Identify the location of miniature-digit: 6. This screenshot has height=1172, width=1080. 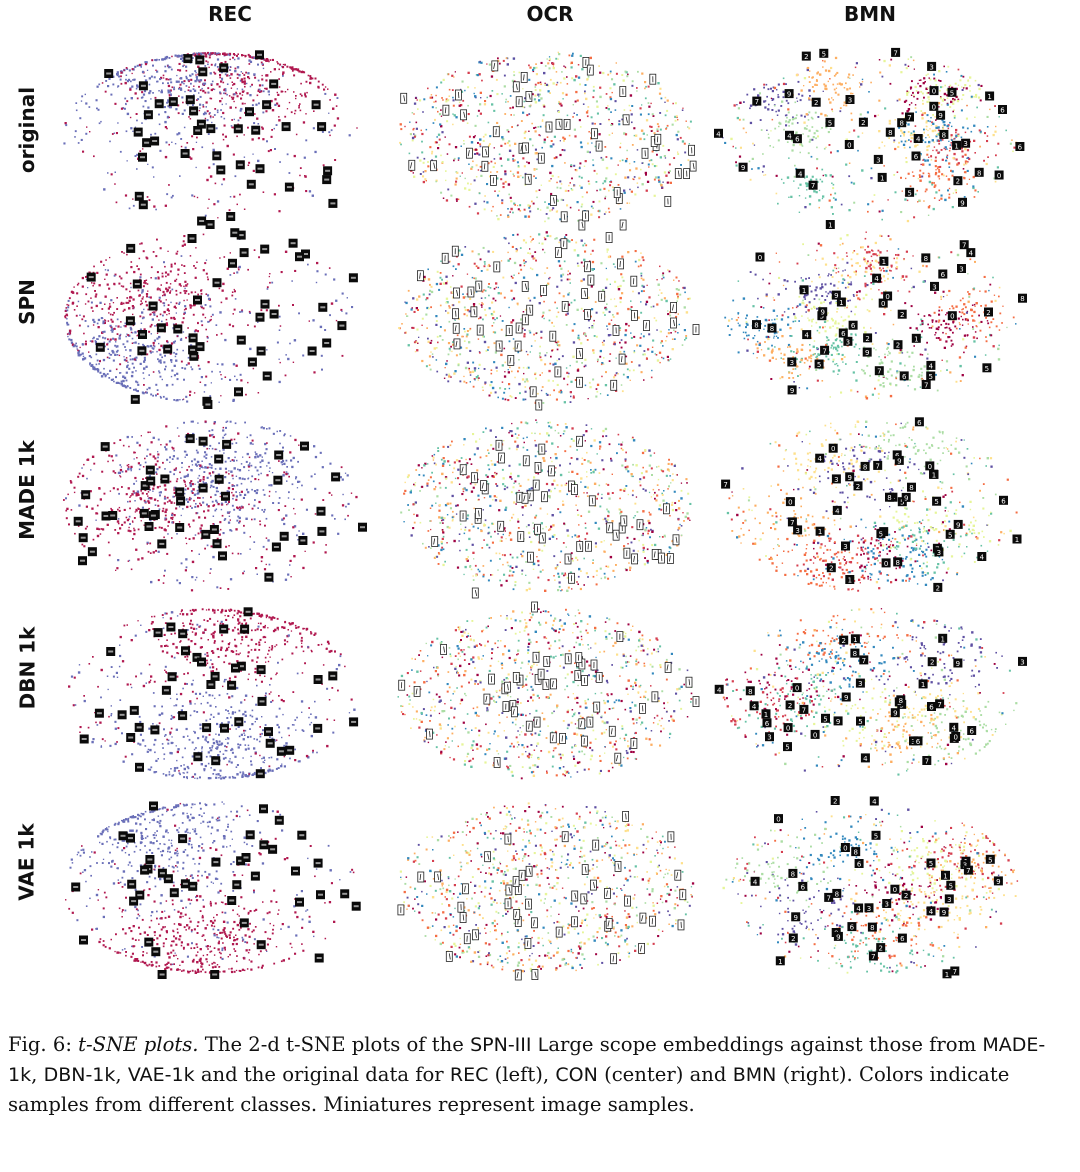
(1002, 111).